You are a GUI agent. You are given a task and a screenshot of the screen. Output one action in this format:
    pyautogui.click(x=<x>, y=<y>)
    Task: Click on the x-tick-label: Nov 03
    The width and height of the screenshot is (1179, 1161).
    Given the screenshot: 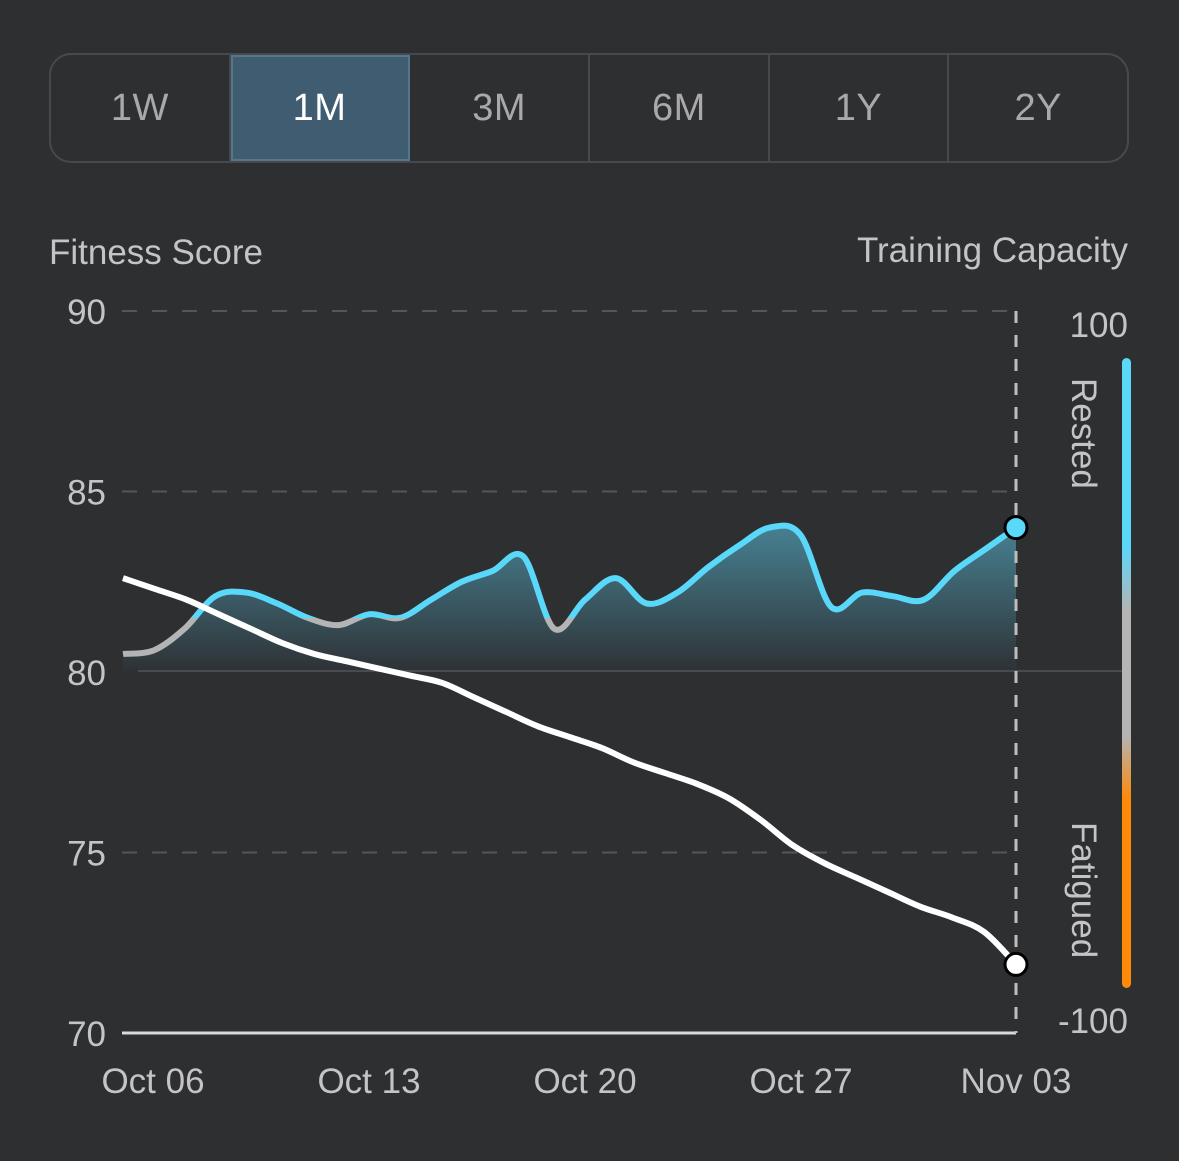 What is the action you would take?
    pyautogui.click(x=1016, y=1081)
    